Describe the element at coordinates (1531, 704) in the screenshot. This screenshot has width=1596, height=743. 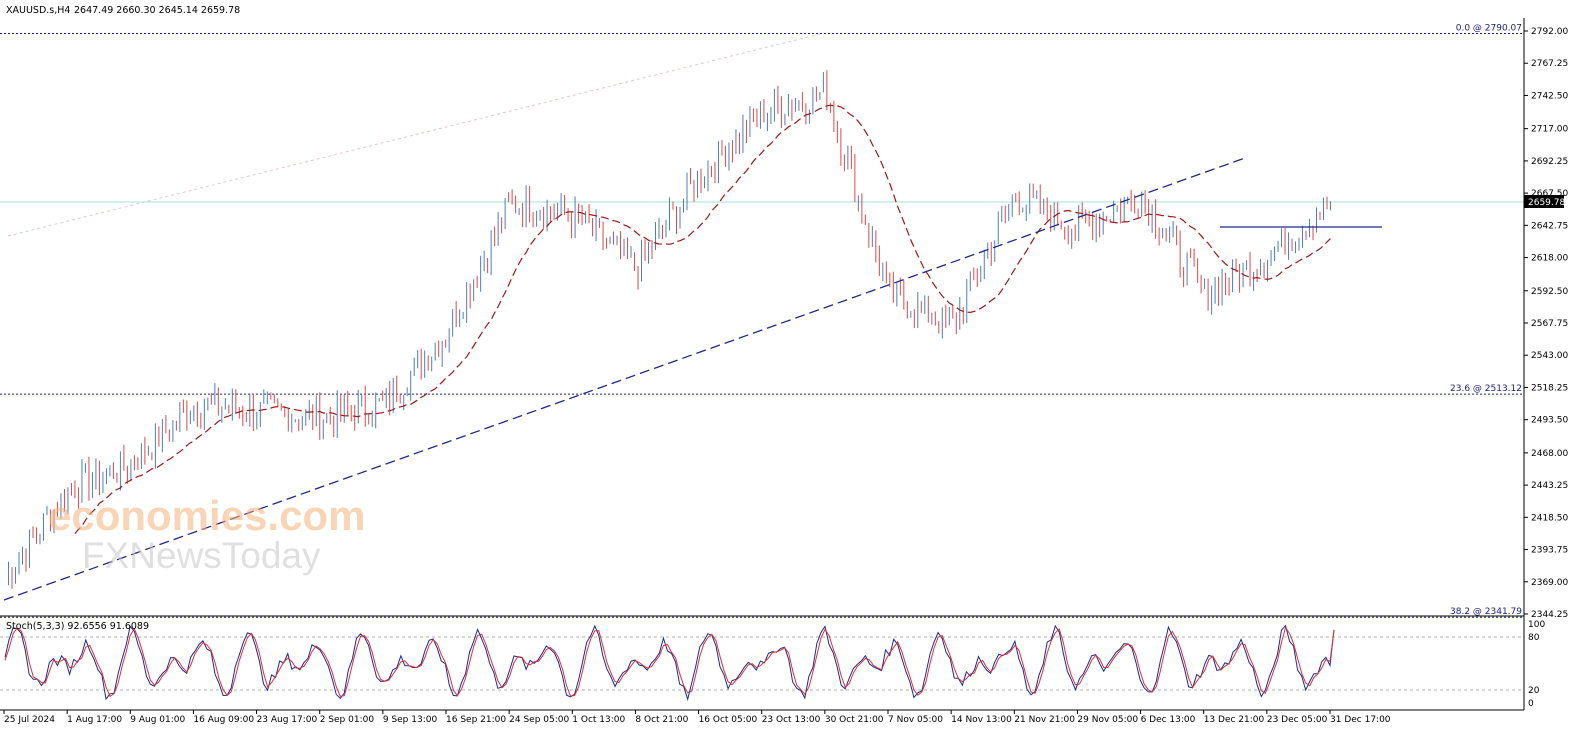
I see `stoch-level-label: 0` at that location.